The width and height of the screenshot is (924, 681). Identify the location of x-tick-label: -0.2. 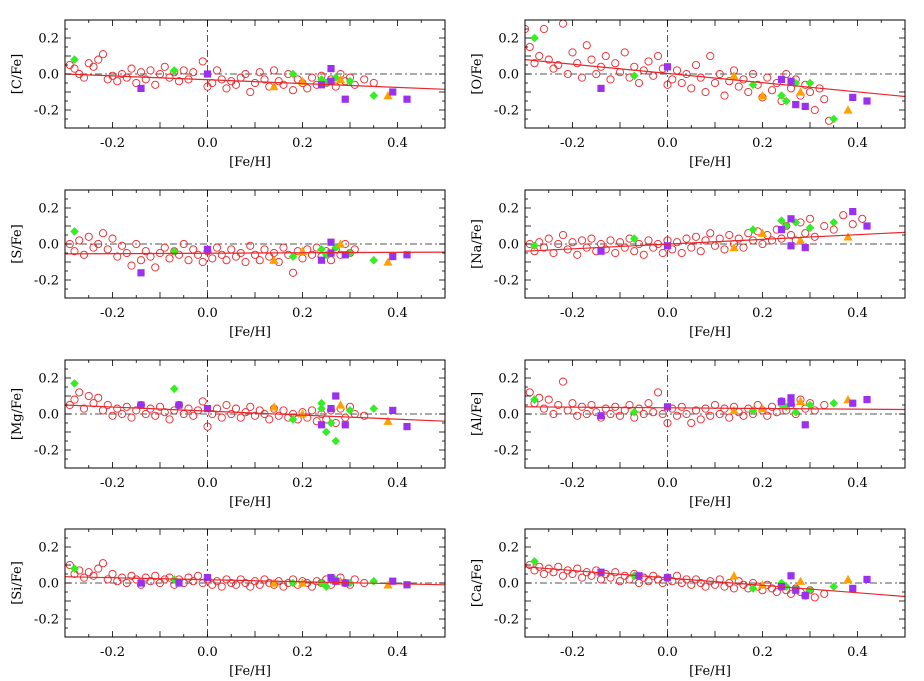
(112, 652).